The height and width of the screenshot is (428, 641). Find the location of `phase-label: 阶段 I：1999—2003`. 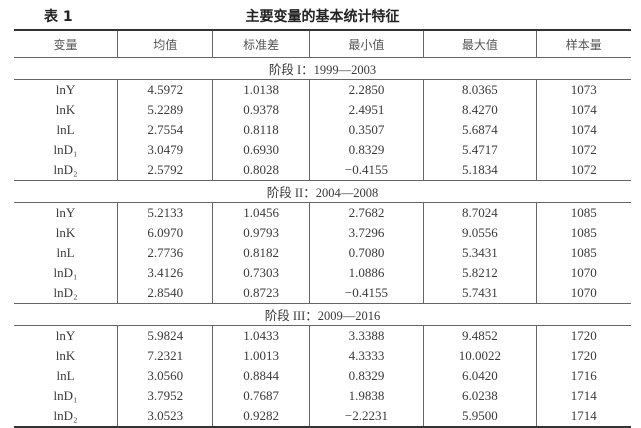

phase-label: 阶段 I：1999—2003 is located at coordinates (322, 68).